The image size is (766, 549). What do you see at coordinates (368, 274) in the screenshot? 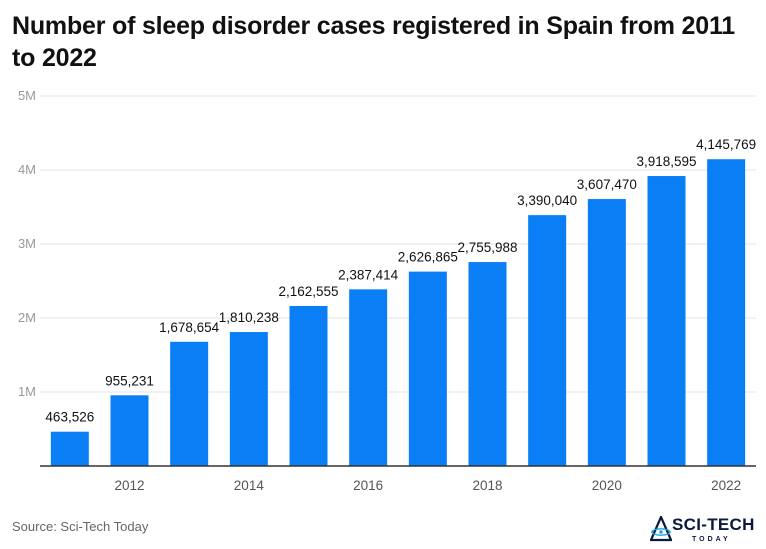
I see `data-label: 2,387,414` at bounding box center [368, 274].